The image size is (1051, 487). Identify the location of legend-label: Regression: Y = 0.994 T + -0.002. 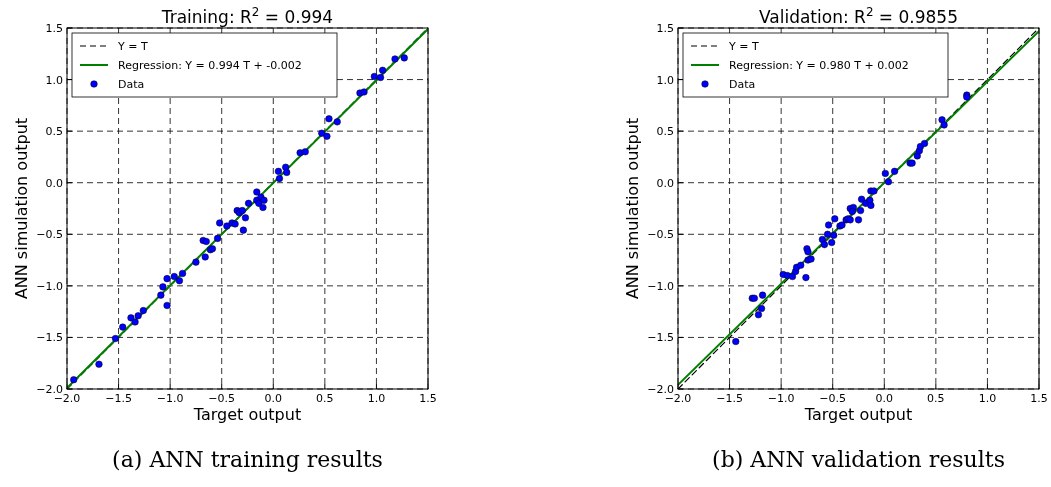
(210, 65).